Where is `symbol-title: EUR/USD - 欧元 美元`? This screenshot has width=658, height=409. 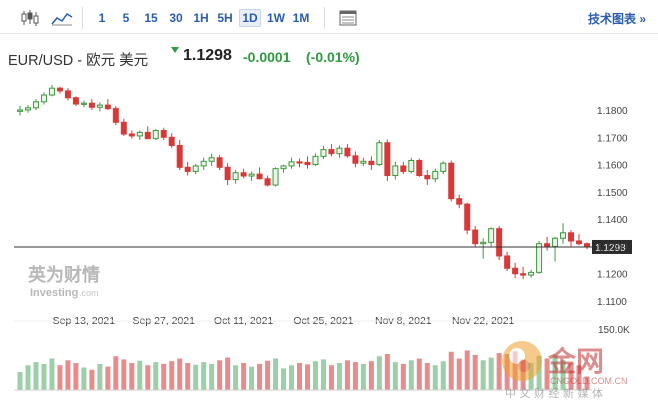
symbol-title: EUR/USD - 欧元 美元 is located at coordinates (78, 61).